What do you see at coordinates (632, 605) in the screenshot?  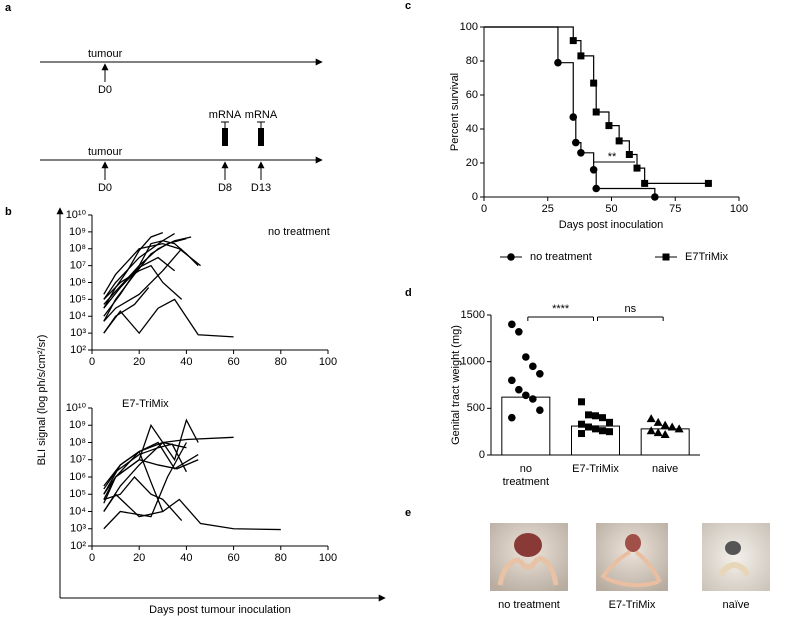 I see `photo-caption: E7-TriMix` at bounding box center [632, 605].